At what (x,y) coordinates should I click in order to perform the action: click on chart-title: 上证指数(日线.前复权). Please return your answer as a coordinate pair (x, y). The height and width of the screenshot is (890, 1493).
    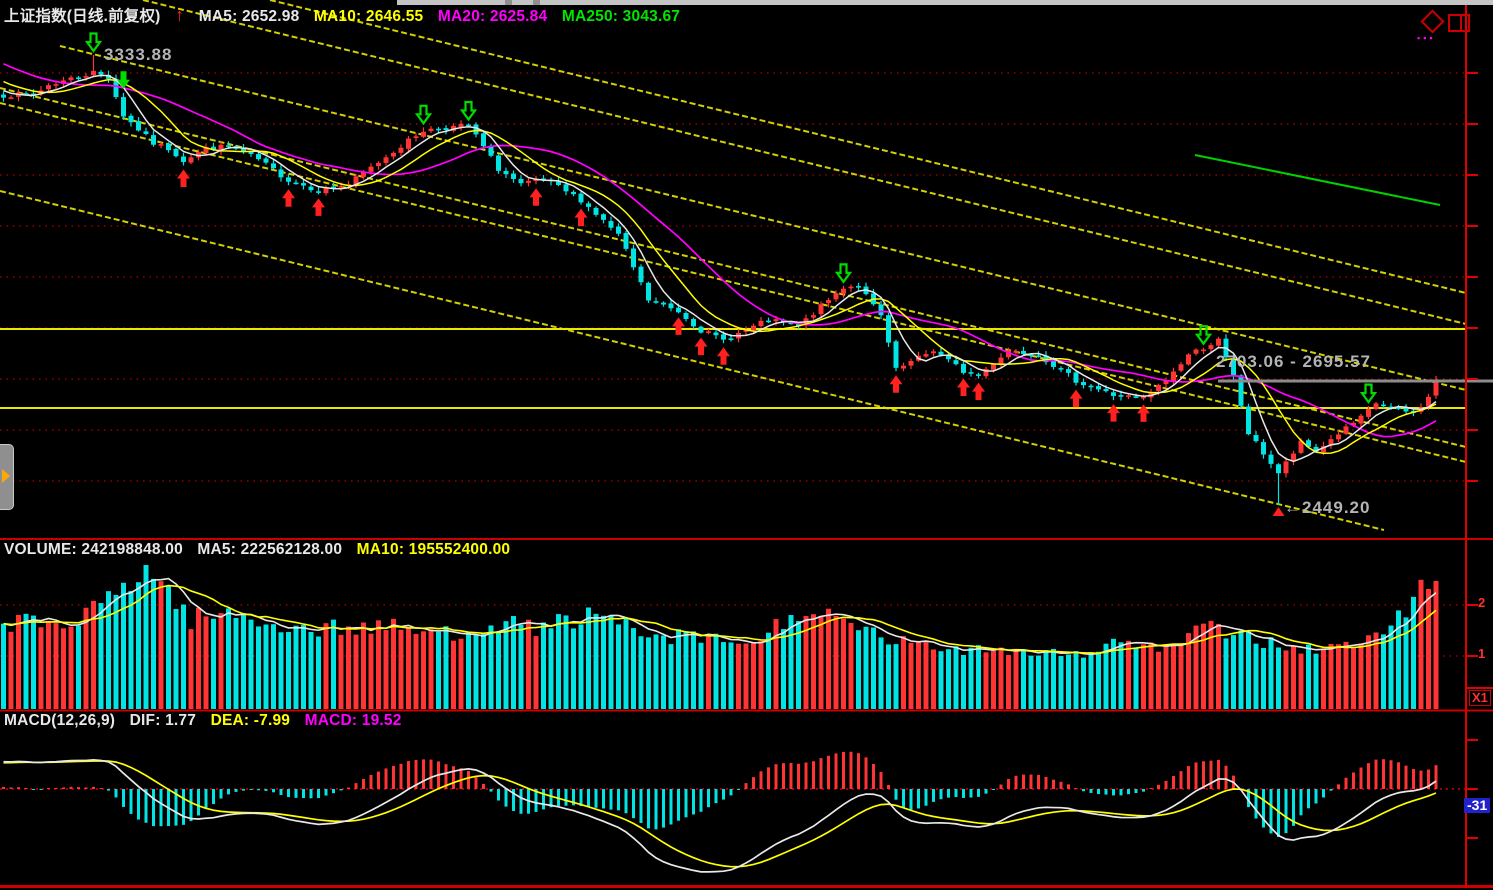
    Looking at the image, I should click on (82, 16).